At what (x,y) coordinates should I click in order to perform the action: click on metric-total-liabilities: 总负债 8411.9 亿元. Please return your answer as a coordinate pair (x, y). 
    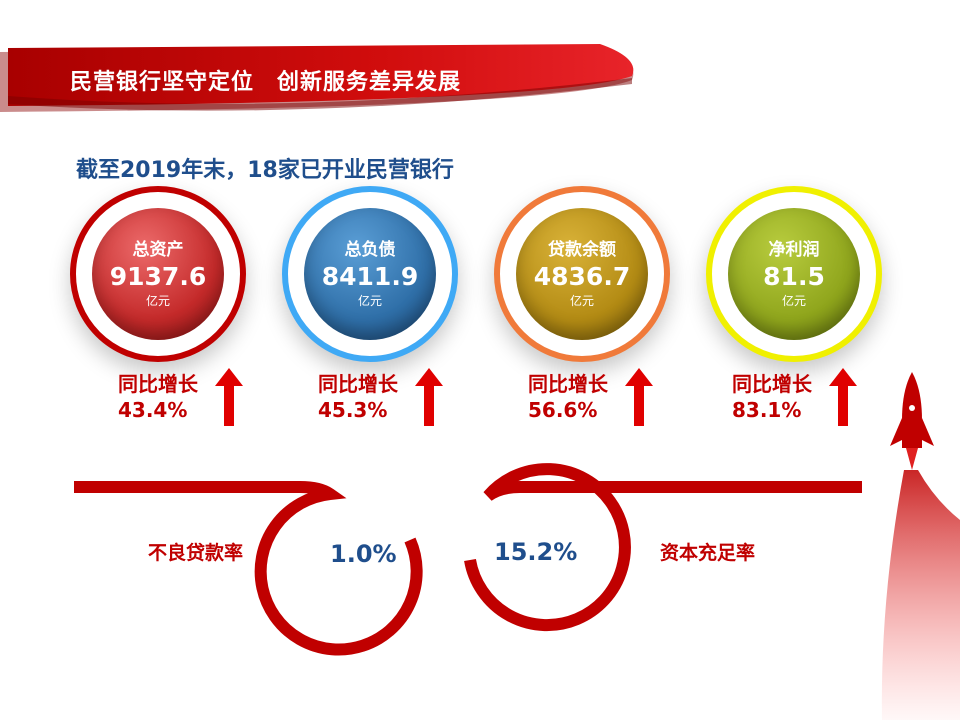
    Looking at the image, I should click on (370, 274).